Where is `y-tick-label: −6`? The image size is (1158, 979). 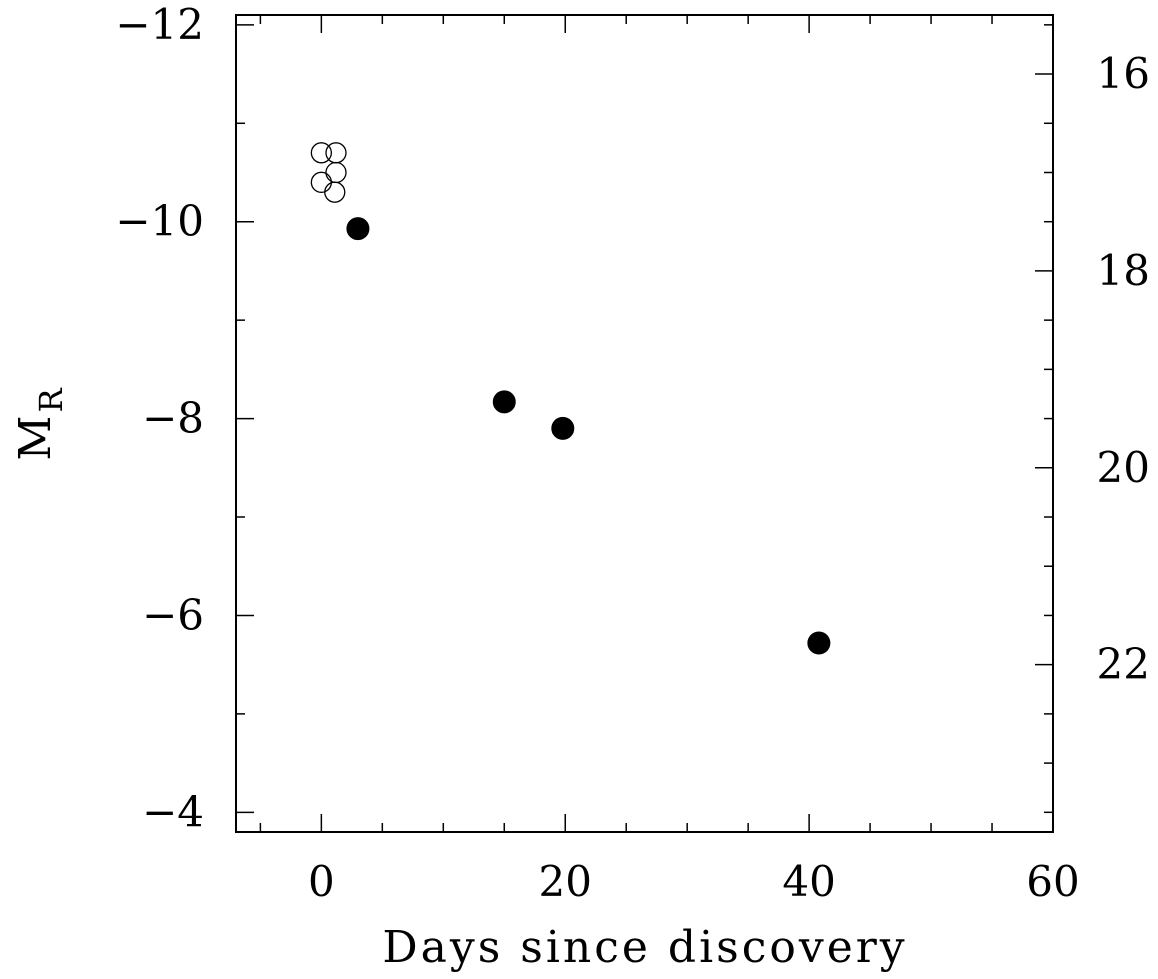 y-tick-label: −6 is located at coordinates (173, 614).